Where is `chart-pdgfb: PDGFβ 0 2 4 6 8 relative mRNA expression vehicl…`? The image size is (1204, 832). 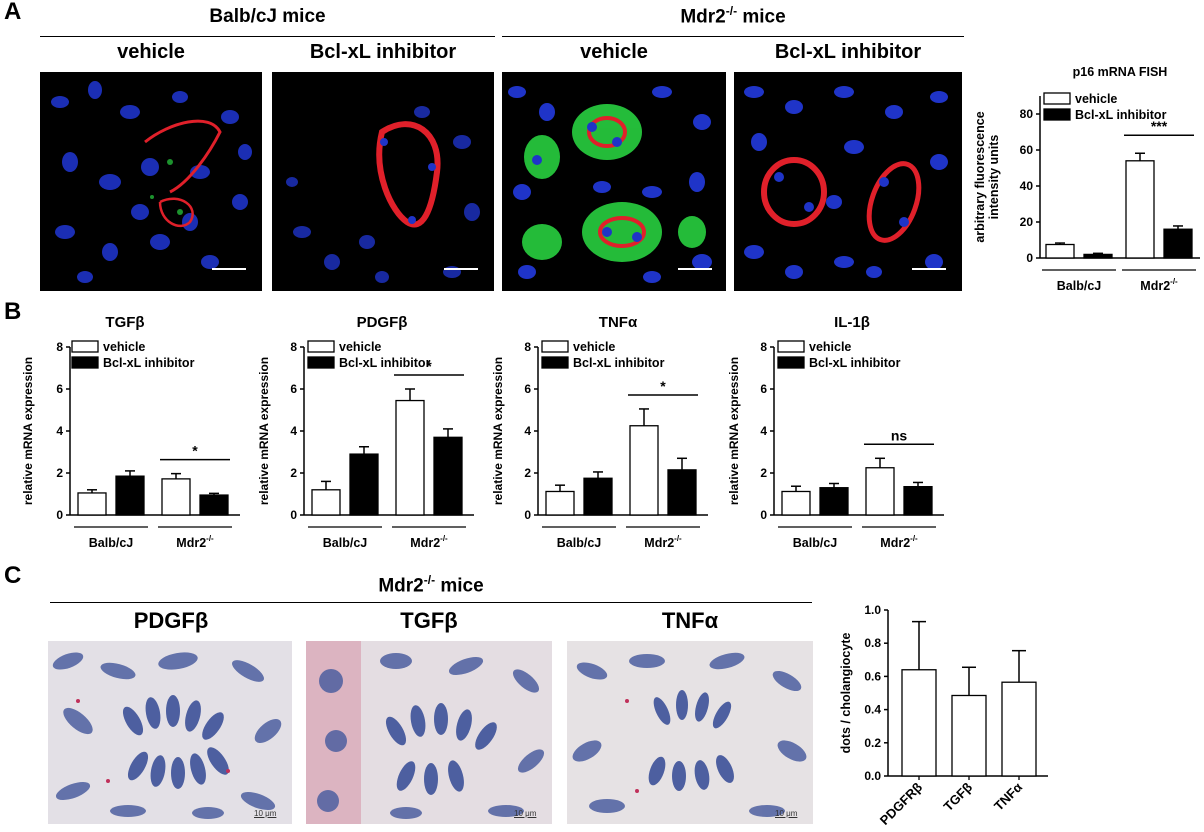
chart-pdgfb: PDGFβ 0 2 4 6 8 relative mRNA expression vehicl… is located at coordinates (365, 432).